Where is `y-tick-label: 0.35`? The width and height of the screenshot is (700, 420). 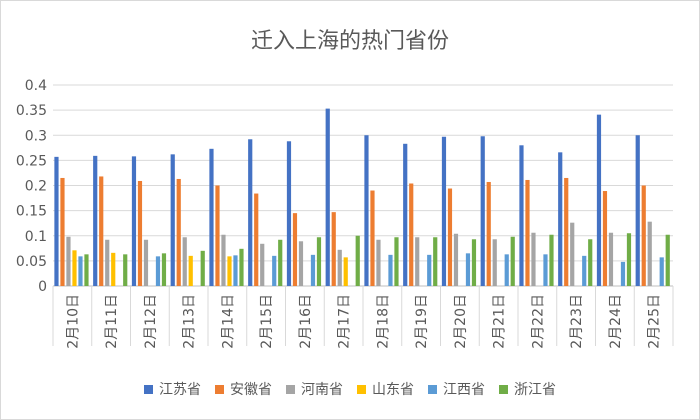 y-tick-label: 0.35 is located at coordinates (31, 111).